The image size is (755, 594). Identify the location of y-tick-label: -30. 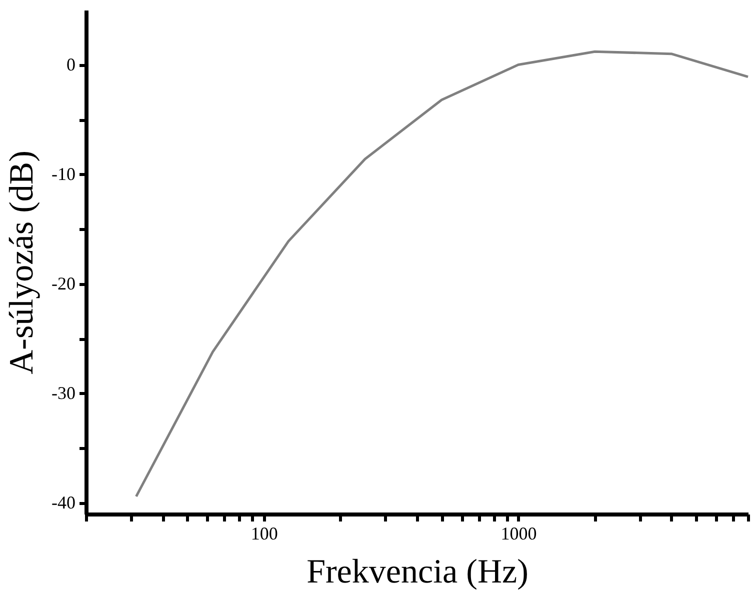
(64, 392).